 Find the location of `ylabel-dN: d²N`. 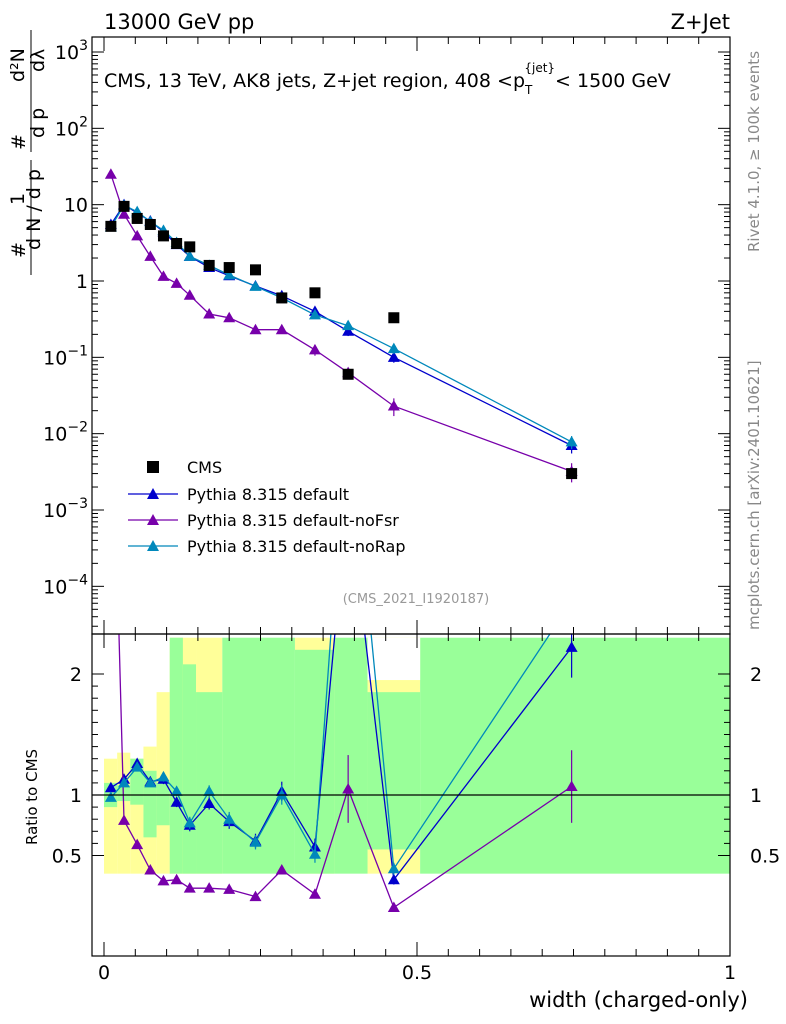

ylabel-dN: d²N is located at coordinates (18, 65).